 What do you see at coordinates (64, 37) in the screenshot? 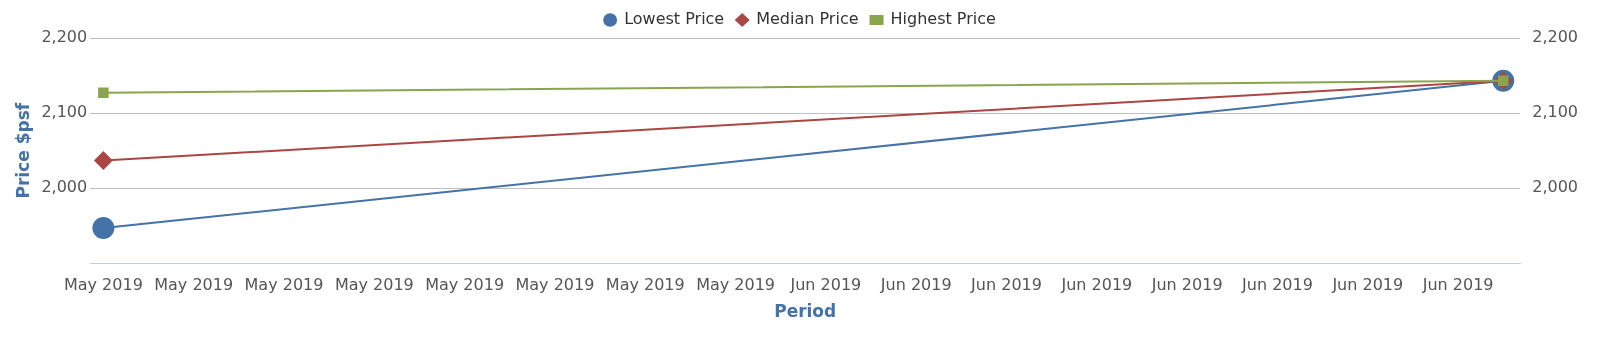
I see `y-tick-label: 2,200` at bounding box center [64, 37].